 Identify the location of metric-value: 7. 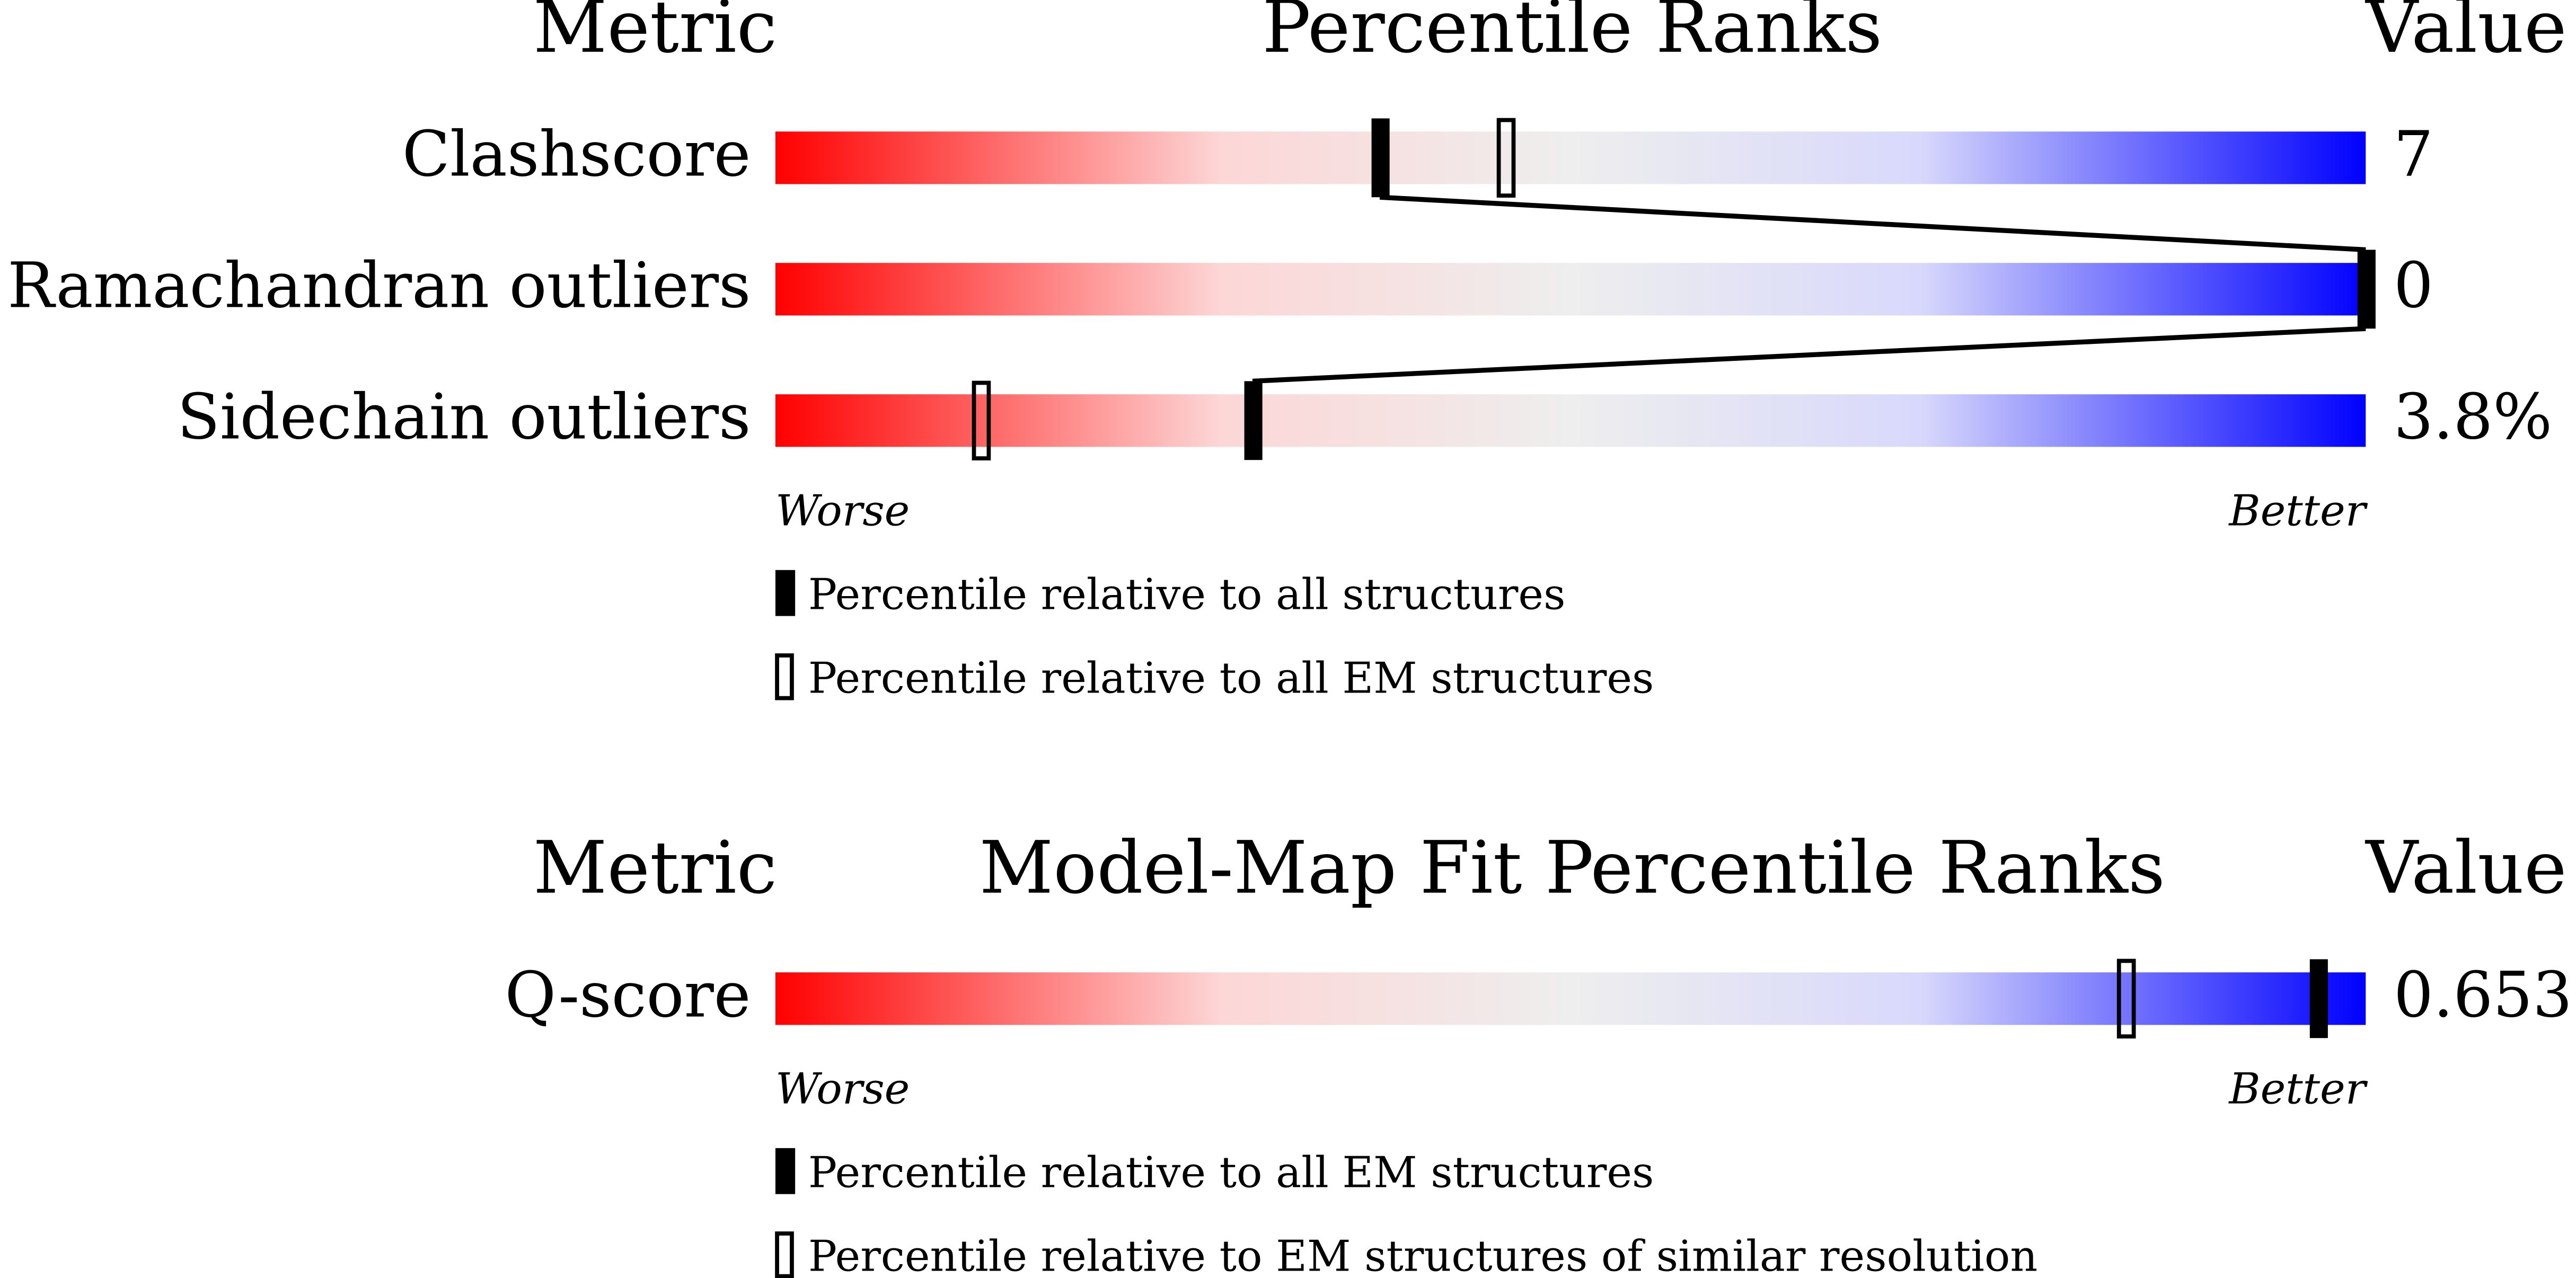
(2413, 154).